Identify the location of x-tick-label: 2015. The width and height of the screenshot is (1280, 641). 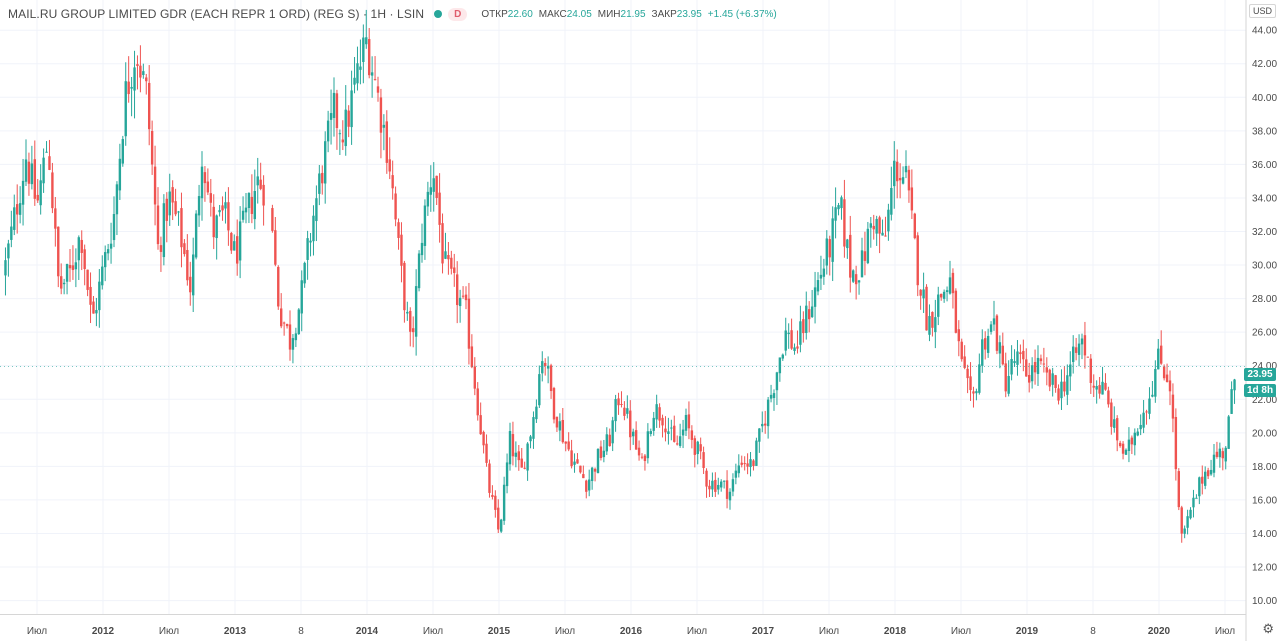
(499, 631).